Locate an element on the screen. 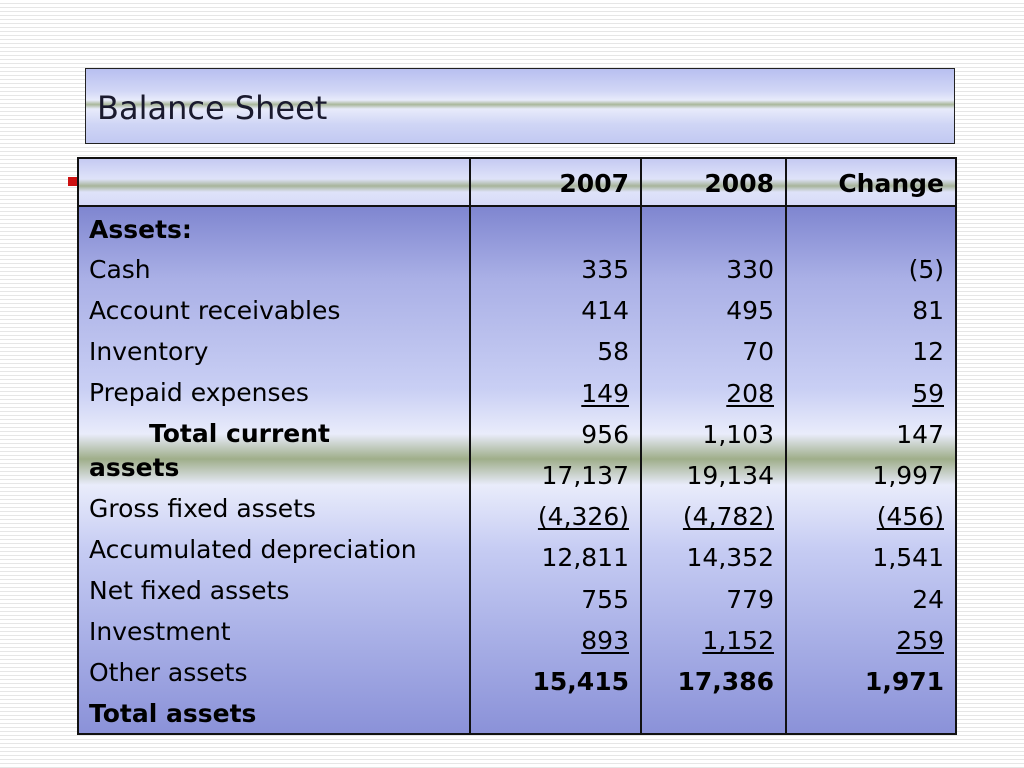 This screenshot has height=768, width=1024. row-label: Account receivables is located at coordinates (215, 310).